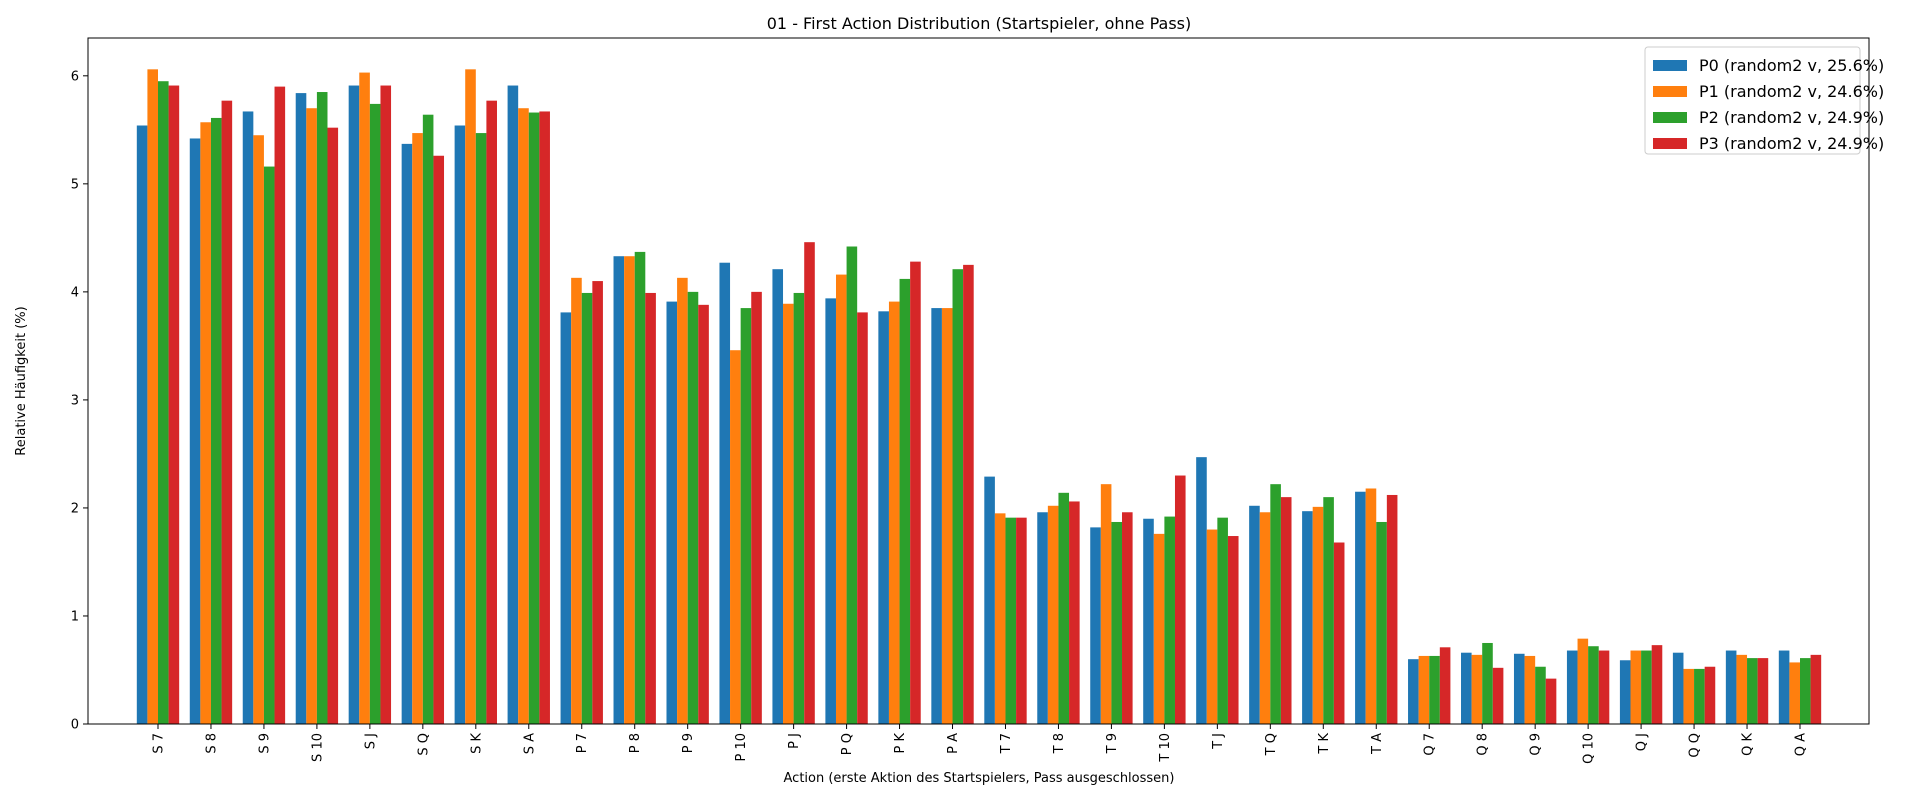  What do you see at coordinates (211, 743) in the screenshot?
I see `x-tick-label: S 8` at bounding box center [211, 743].